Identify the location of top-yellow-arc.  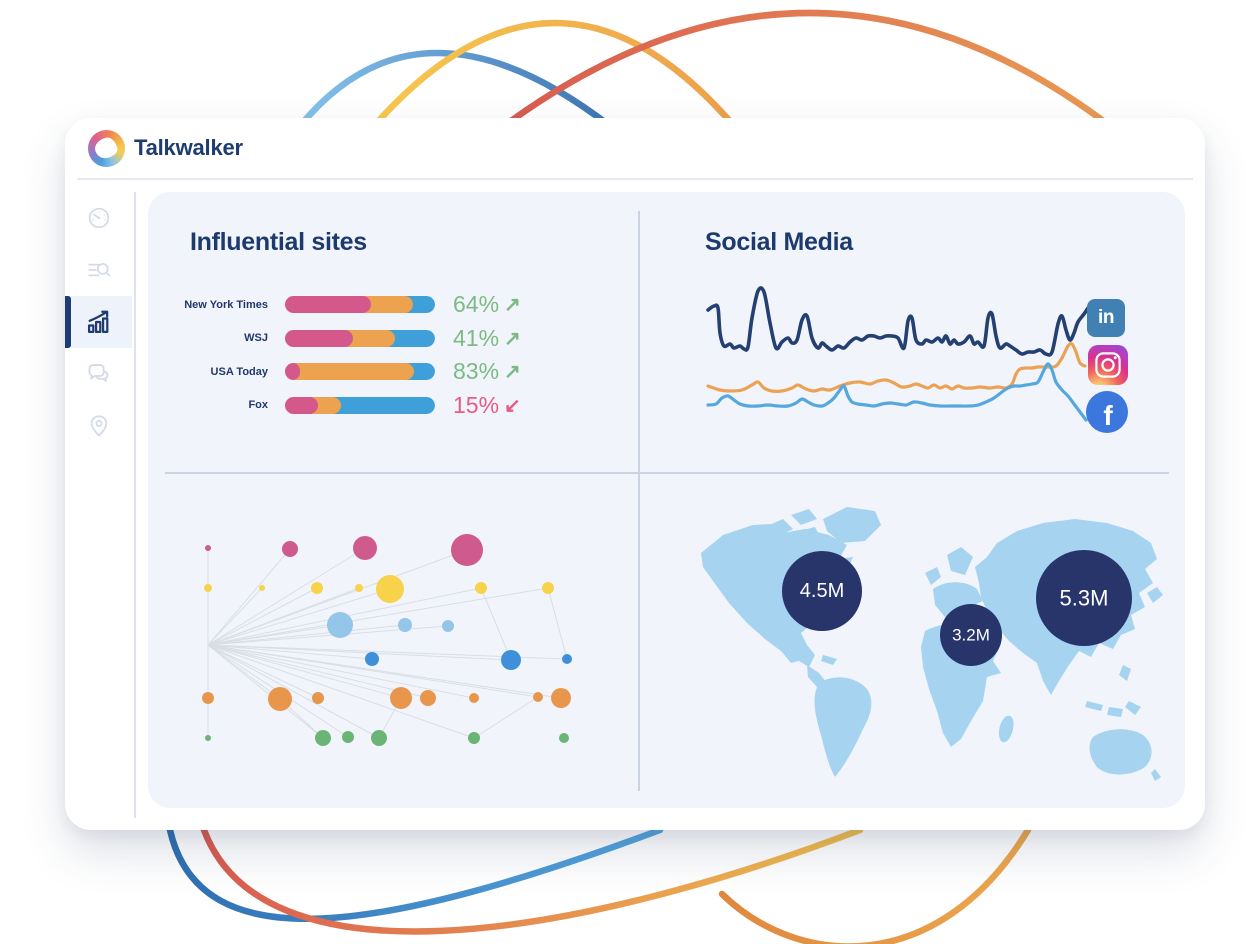
(554, 74).